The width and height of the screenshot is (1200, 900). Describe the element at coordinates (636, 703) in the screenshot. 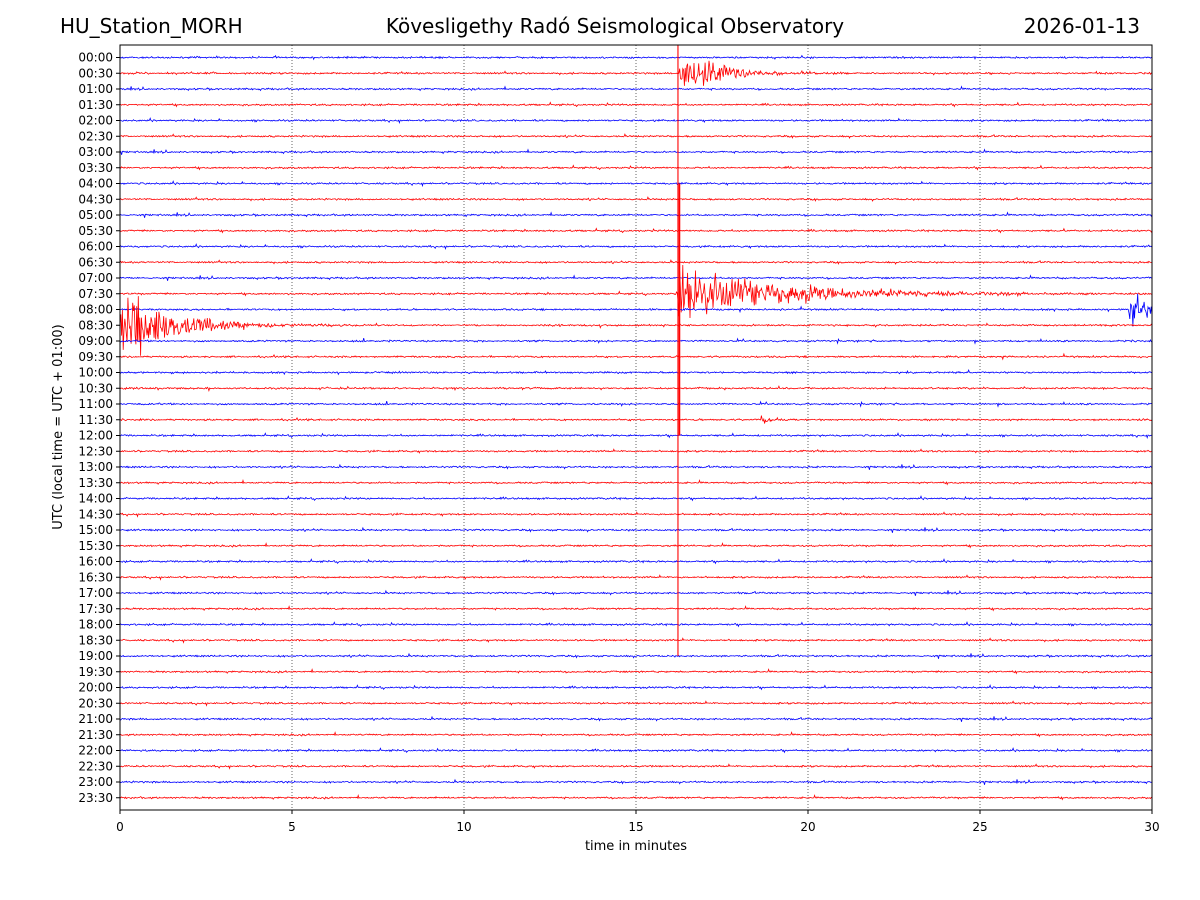

I see `trace-2030` at that location.